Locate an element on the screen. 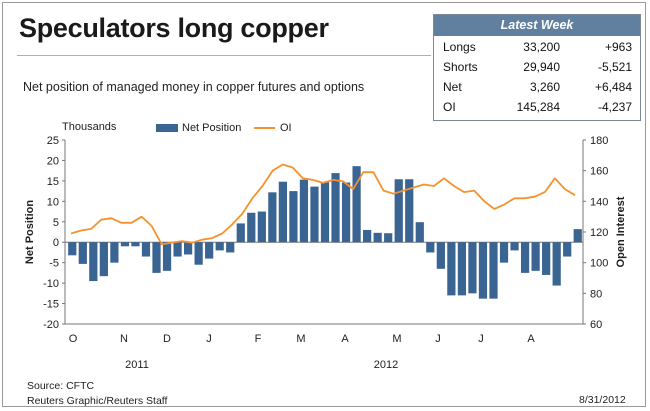 The height and width of the screenshot is (411, 650). title-divider is located at coordinates (224, 55).